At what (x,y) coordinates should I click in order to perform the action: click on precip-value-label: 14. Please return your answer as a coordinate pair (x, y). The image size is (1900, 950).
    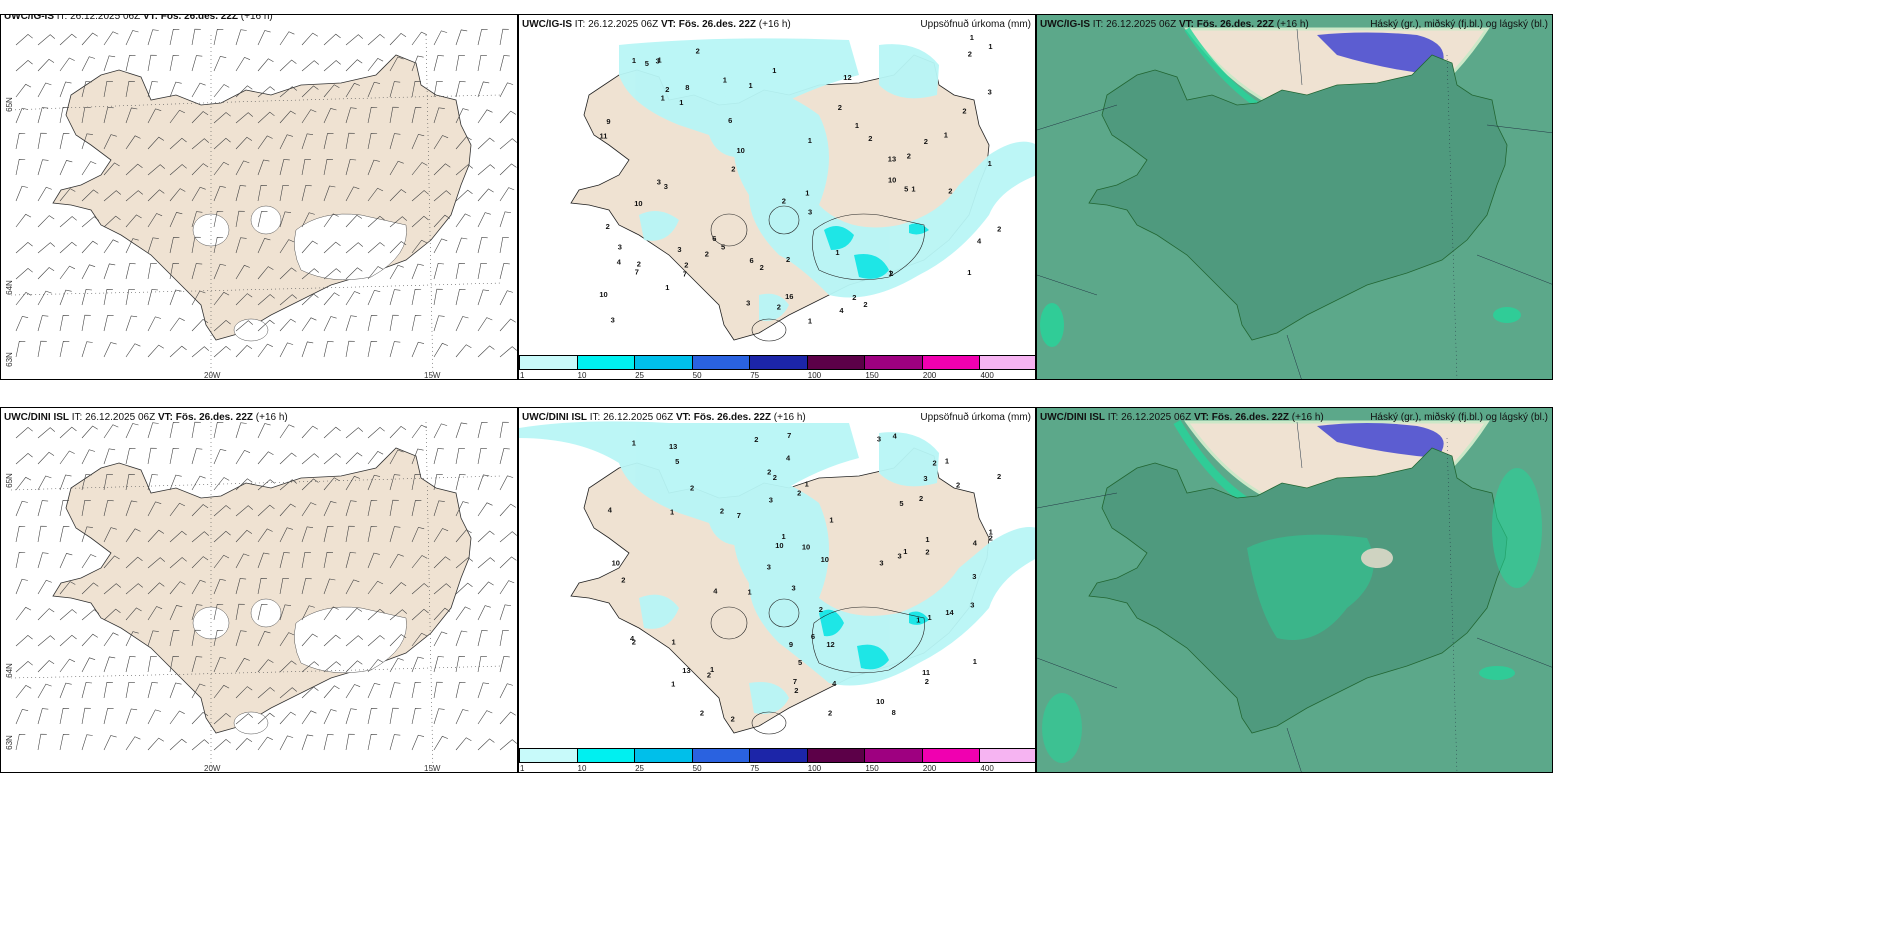
    Looking at the image, I should click on (949, 612).